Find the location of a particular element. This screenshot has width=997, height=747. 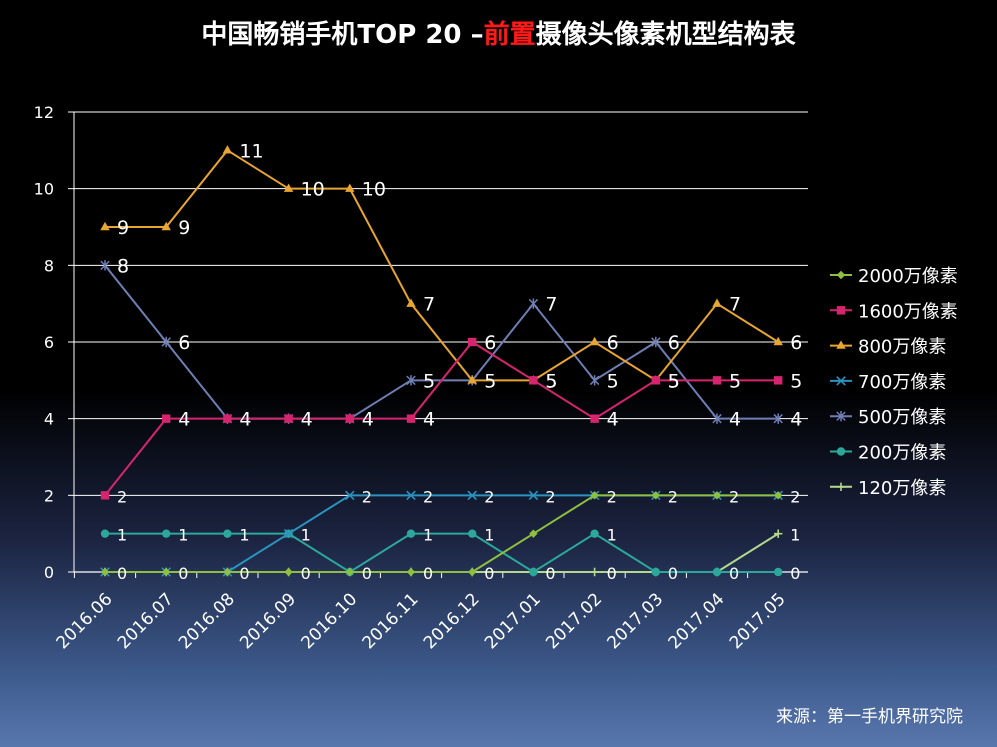

chart-title: 中国畅销手机TOP 20 –前置摄像头像素机型结构表 is located at coordinates (498, 32).